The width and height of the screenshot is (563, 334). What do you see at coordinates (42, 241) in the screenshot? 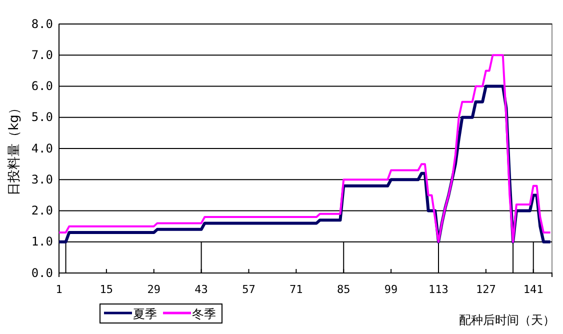
I see `y-tick-label: 1.0` at bounding box center [42, 241].